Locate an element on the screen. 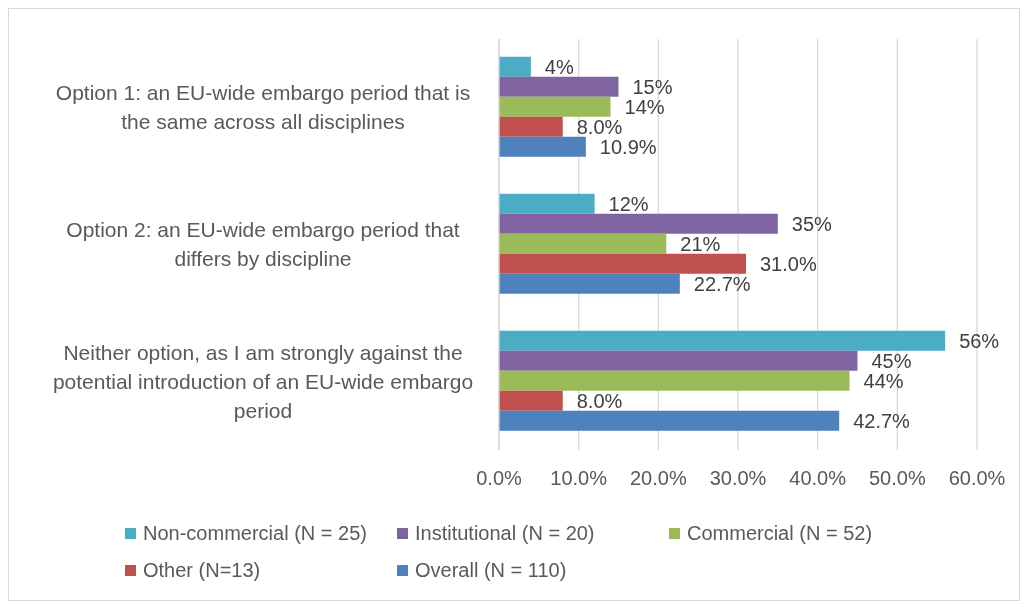 The width and height of the screenshot is (1028, 609). data-label: 31.0% is located at coordinates (788, 263).